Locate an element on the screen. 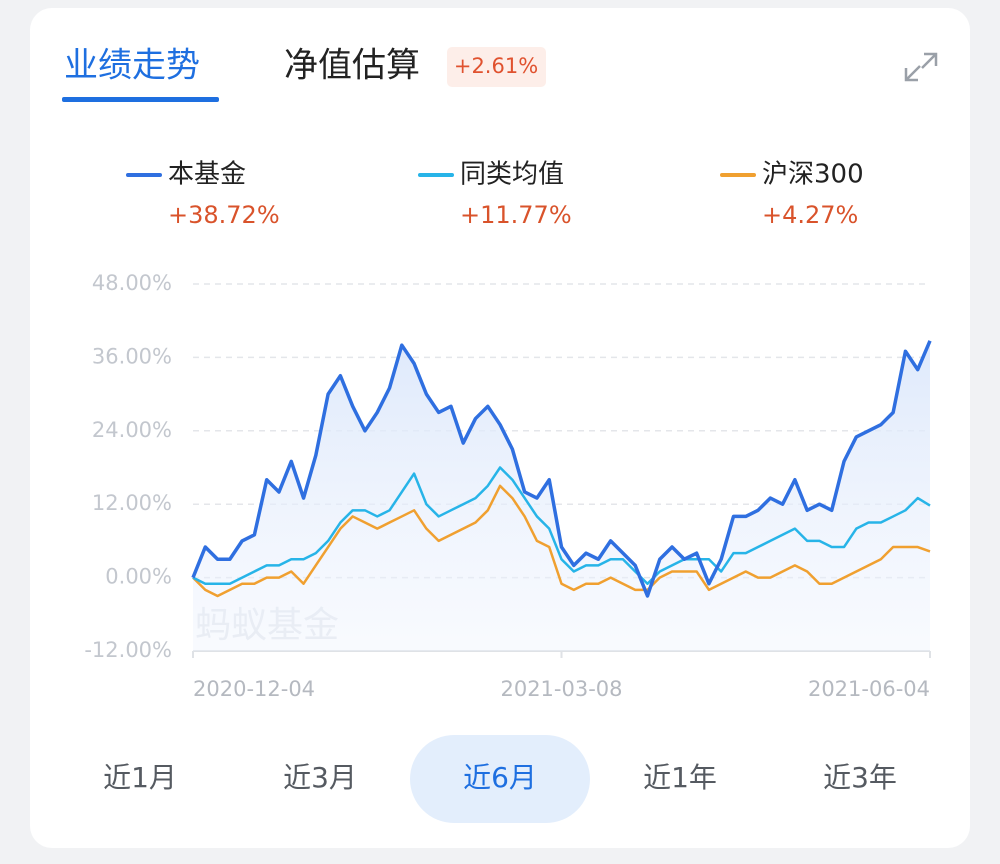 This screenshot has height=864, width=1000. period-button-label: 近3年 is located at coordinates (860, 777).